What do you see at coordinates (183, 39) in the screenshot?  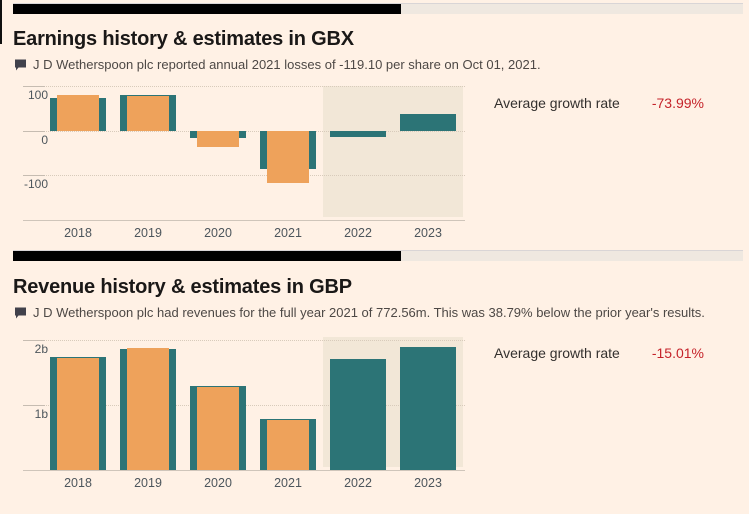 I see `earnings-section-title: Earnings history & estimates in GBX` at bounding box center [183, 39].